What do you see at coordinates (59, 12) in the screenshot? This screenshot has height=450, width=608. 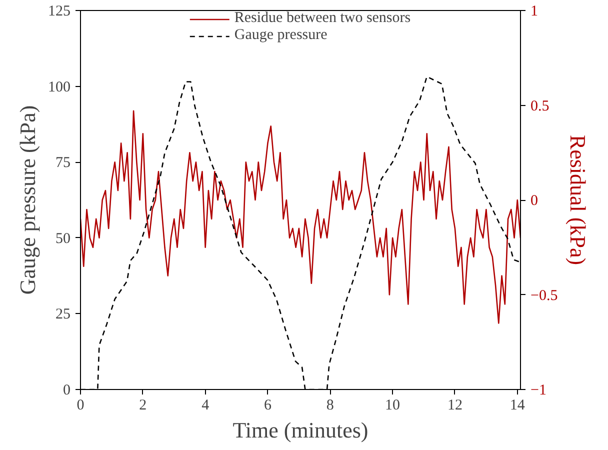 I see `y-tick-label: 125` at bounding box center [59, 12].